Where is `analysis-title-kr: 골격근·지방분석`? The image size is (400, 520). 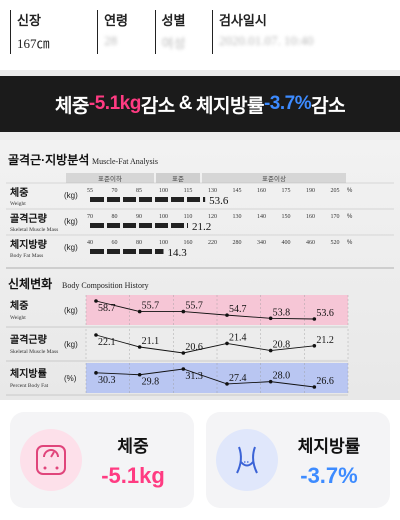 analysis-title-kr: 골격근·지방분석 is located at coordinates (48, 159).